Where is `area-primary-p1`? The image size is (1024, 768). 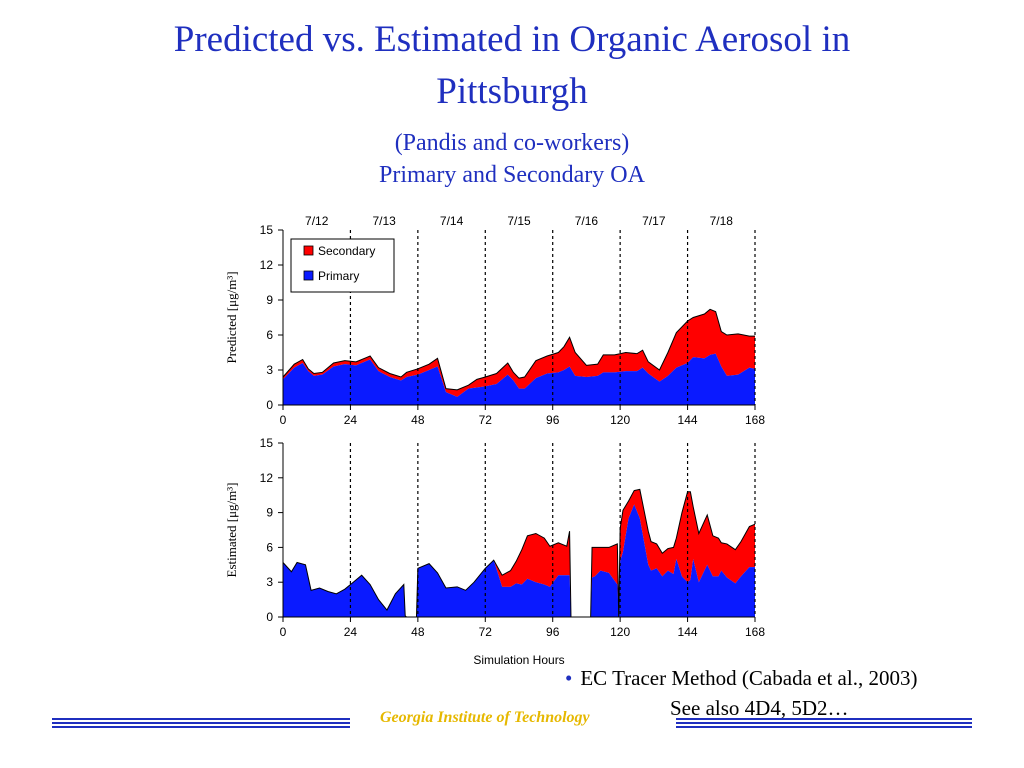
area-primary-p1 is located at coordinates (519, 379).